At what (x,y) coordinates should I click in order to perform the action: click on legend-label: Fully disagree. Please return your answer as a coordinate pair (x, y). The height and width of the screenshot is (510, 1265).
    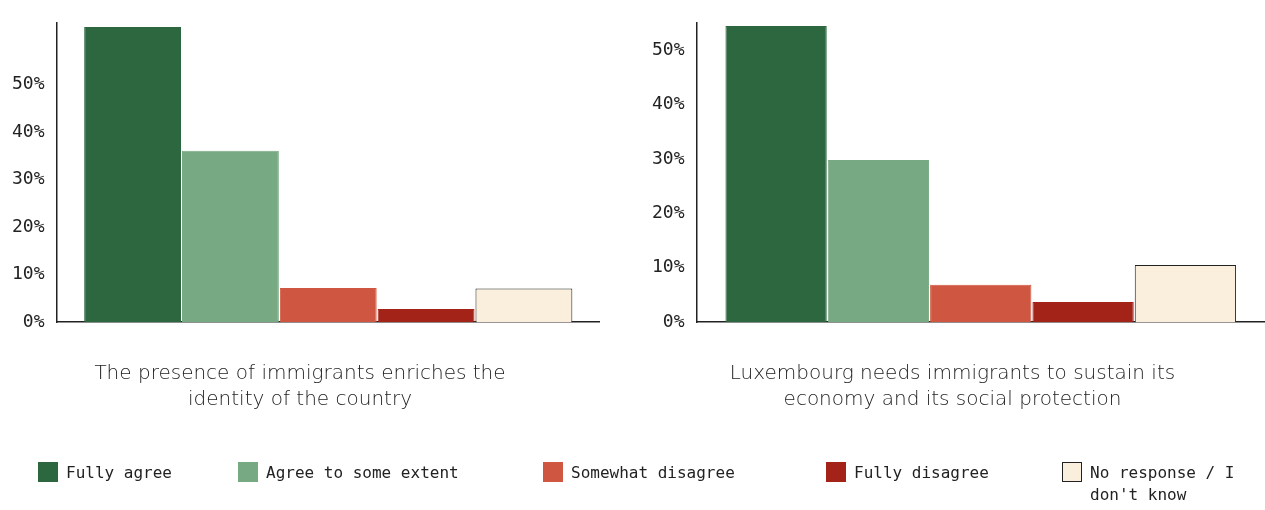
    Looking at the image, I should click on (921, 473).